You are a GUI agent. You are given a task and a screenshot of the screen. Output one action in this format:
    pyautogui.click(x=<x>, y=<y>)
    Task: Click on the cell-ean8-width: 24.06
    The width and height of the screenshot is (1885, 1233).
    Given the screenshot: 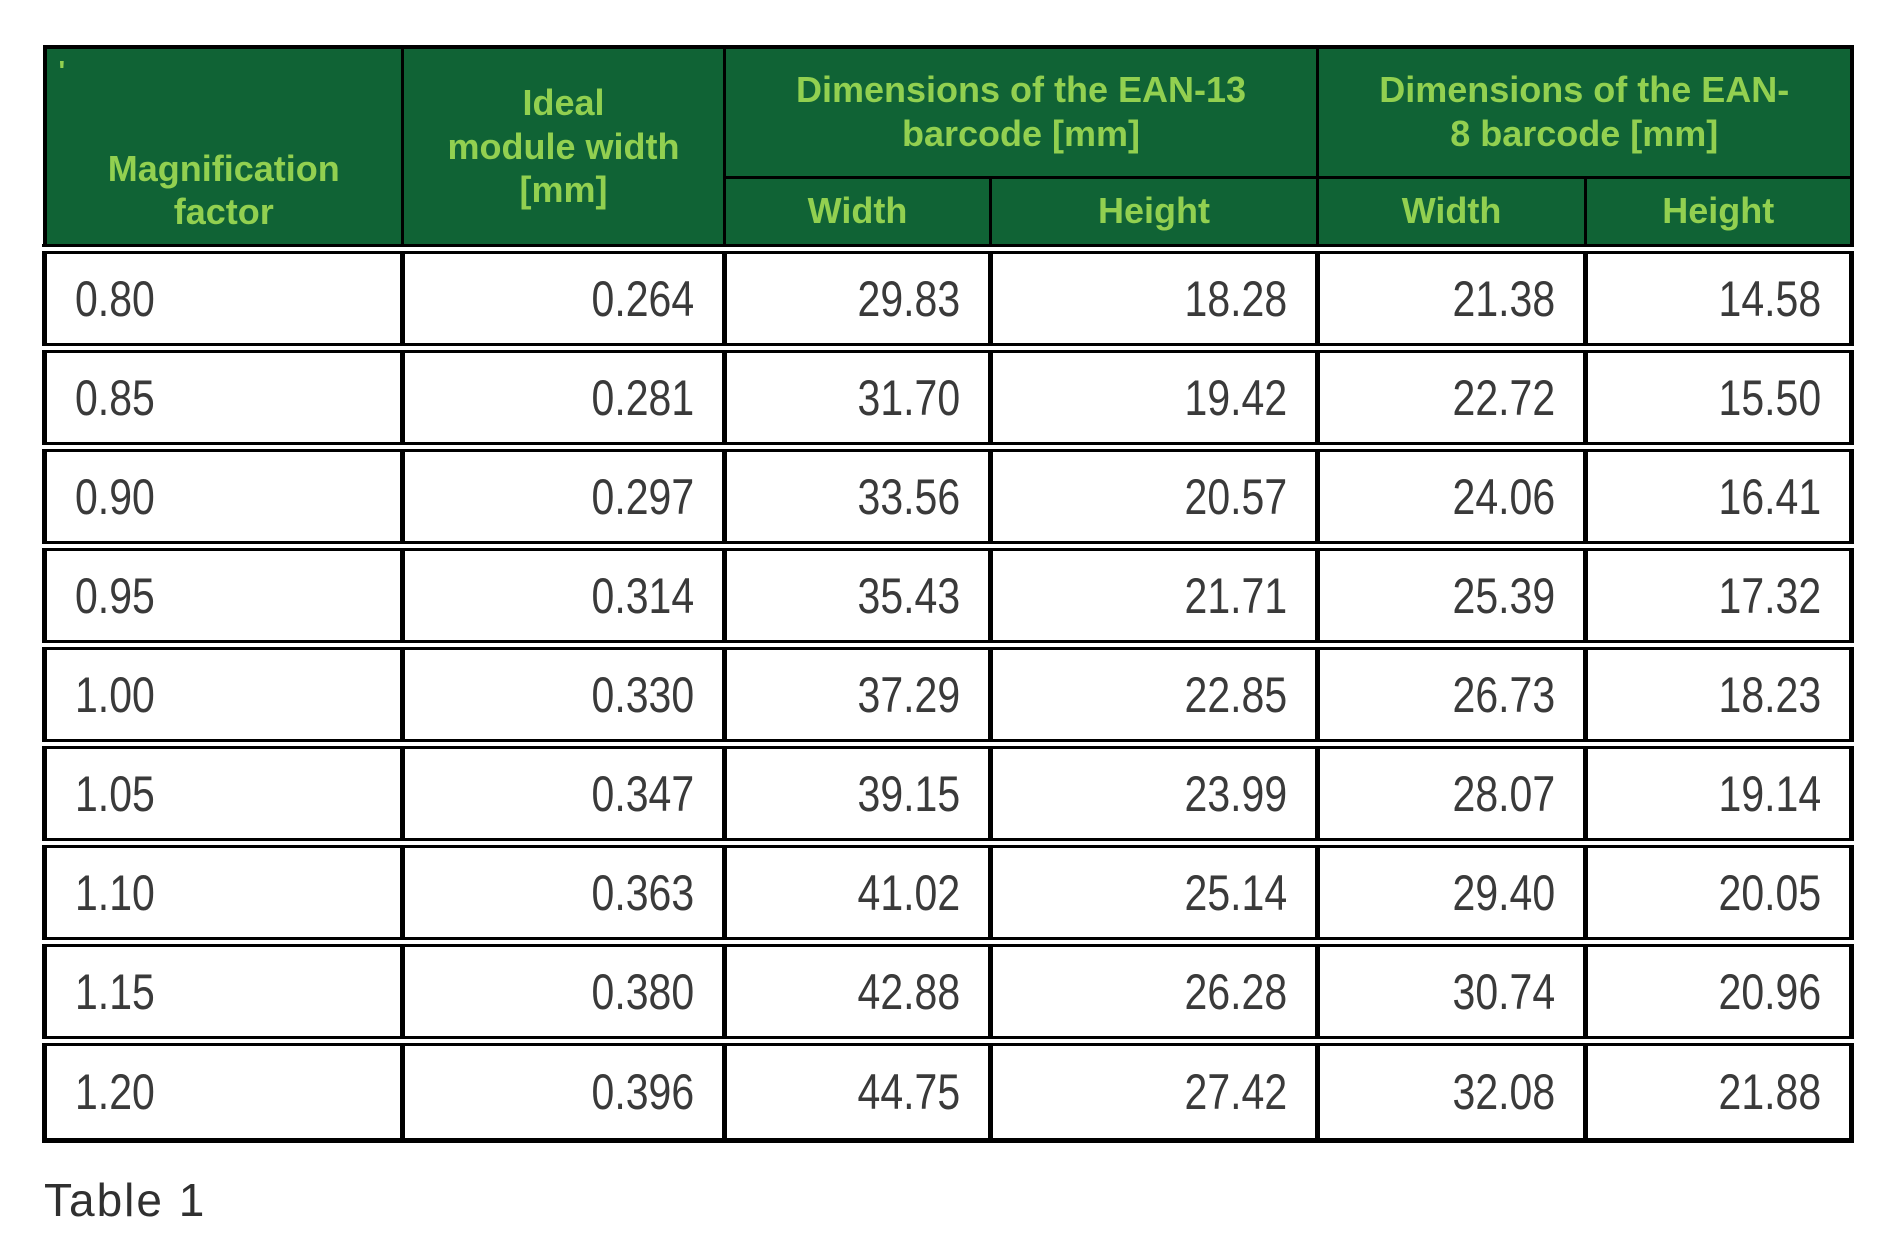 What is the action you would take?
    pyautogui.click(x=1452, y=495)
    